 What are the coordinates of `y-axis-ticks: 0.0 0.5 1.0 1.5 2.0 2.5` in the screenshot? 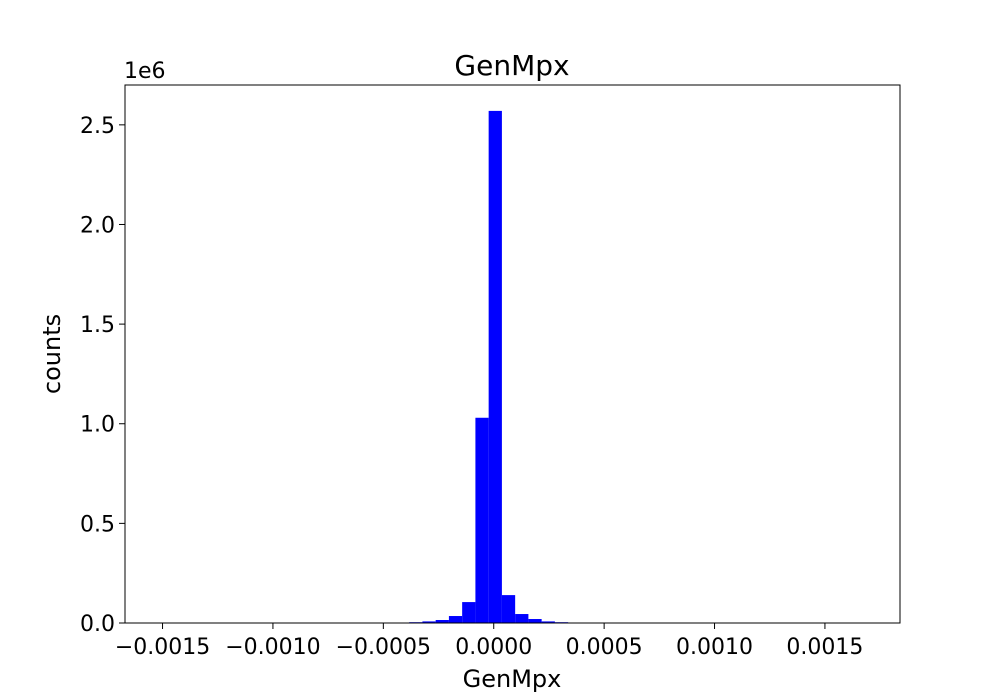 It's located at (102, 375).